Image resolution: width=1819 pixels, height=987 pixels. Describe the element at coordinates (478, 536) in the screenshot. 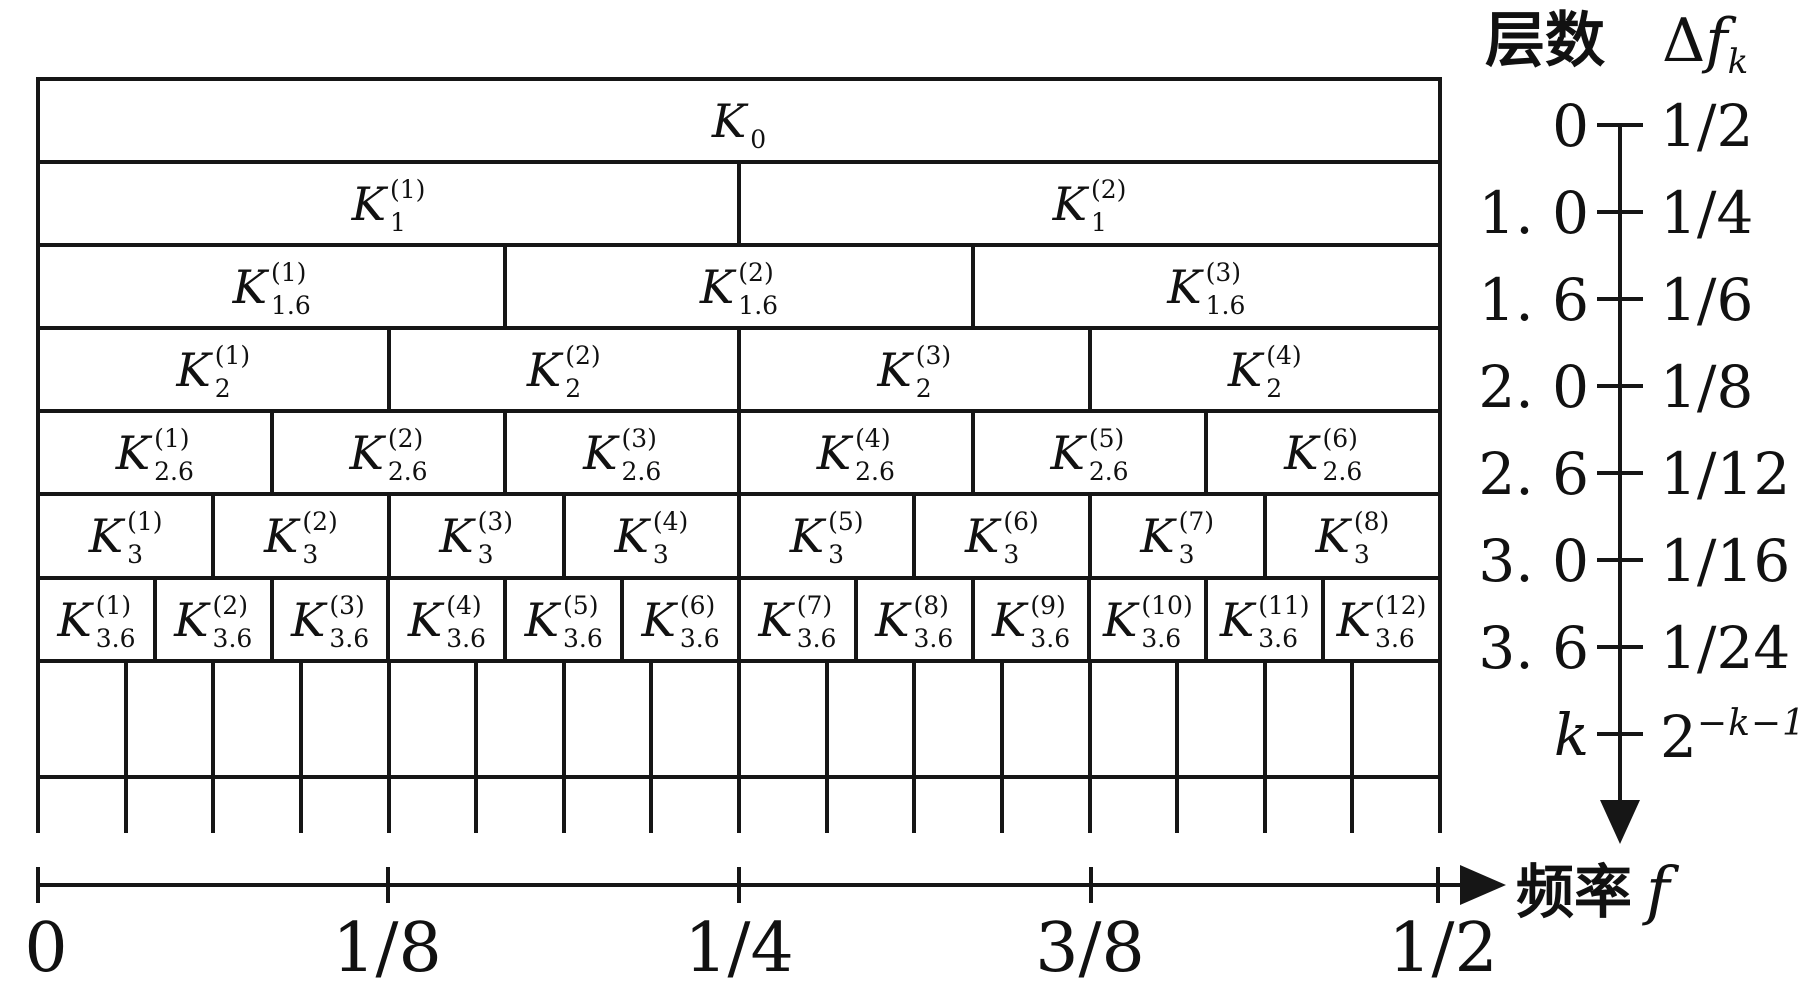

I see `cell-K3-3: K (3) 3` at that location.